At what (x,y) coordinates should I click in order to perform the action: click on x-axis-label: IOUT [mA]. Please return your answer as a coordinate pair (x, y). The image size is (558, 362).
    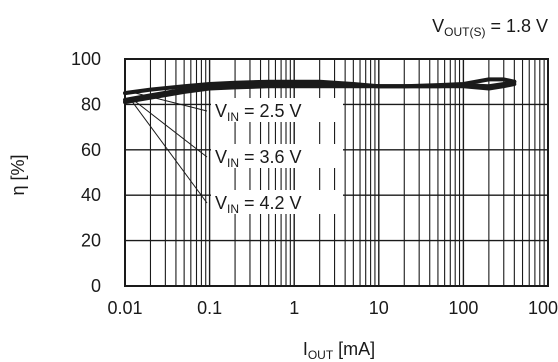
    Looking at the image, I should click on (339, 350).